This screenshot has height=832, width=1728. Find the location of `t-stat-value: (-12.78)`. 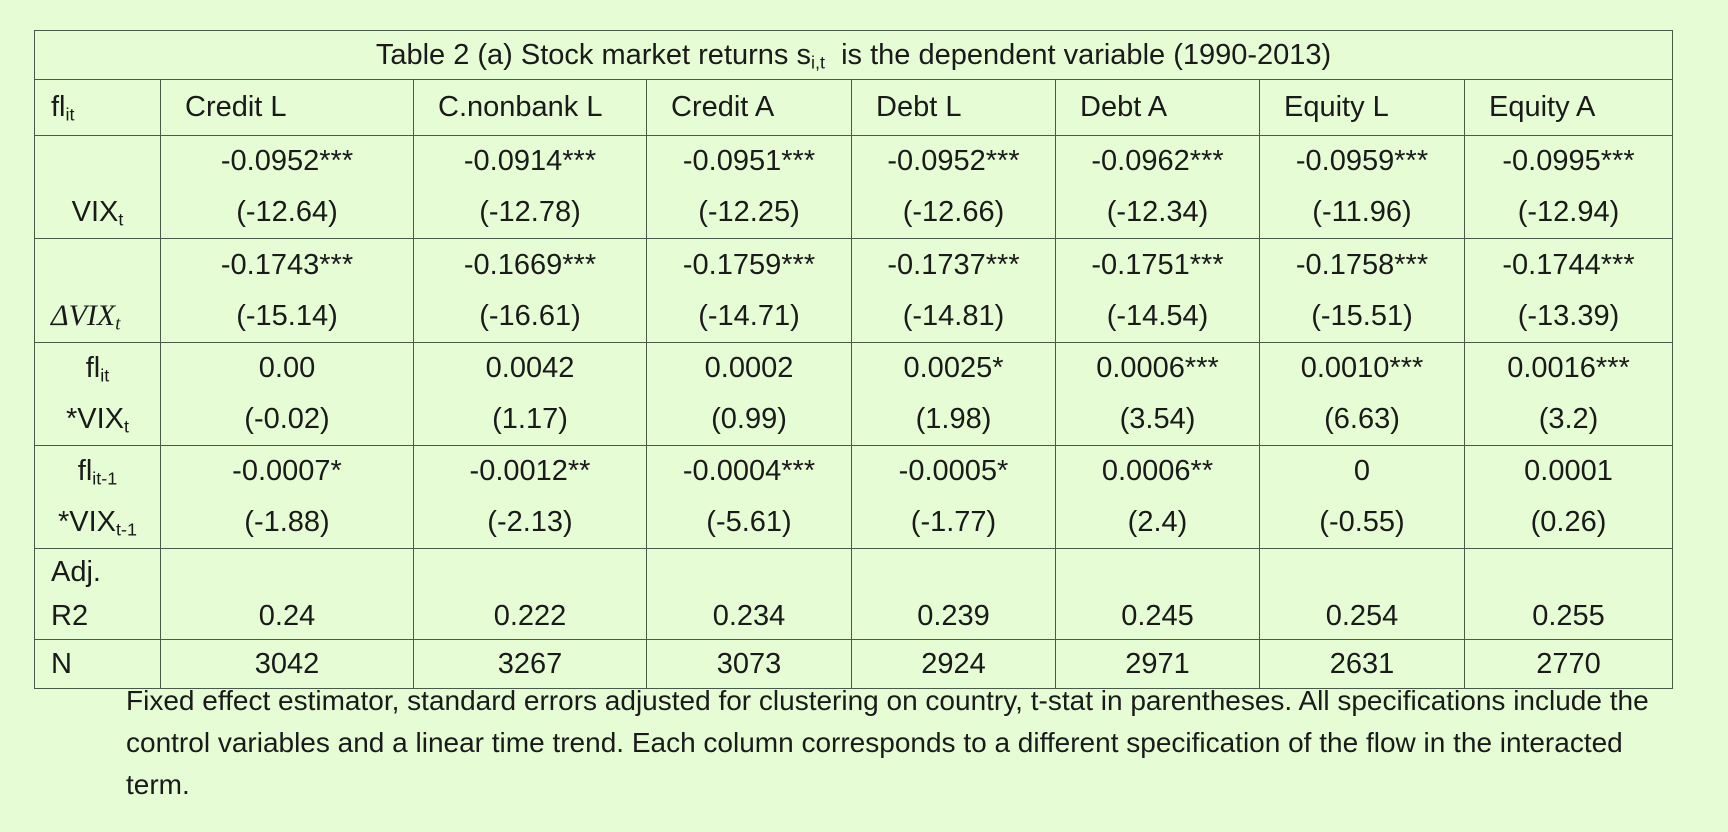

t-stat-value: (-12.78) is located at coordinates (530, 212).